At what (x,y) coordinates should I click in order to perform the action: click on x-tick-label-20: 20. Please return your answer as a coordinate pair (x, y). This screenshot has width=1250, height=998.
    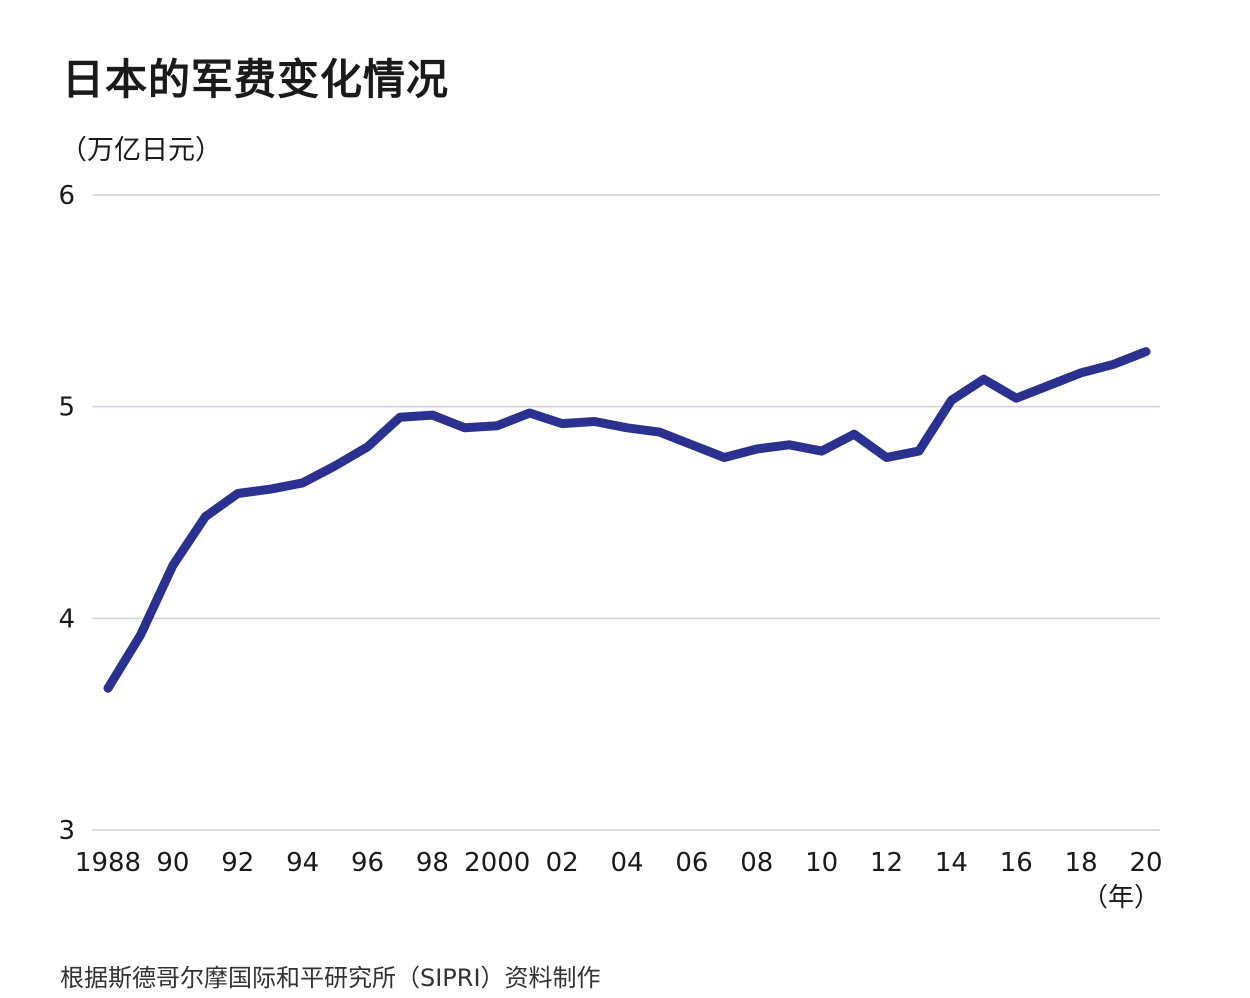
    Looking at the image, I should click on (1145, 863).